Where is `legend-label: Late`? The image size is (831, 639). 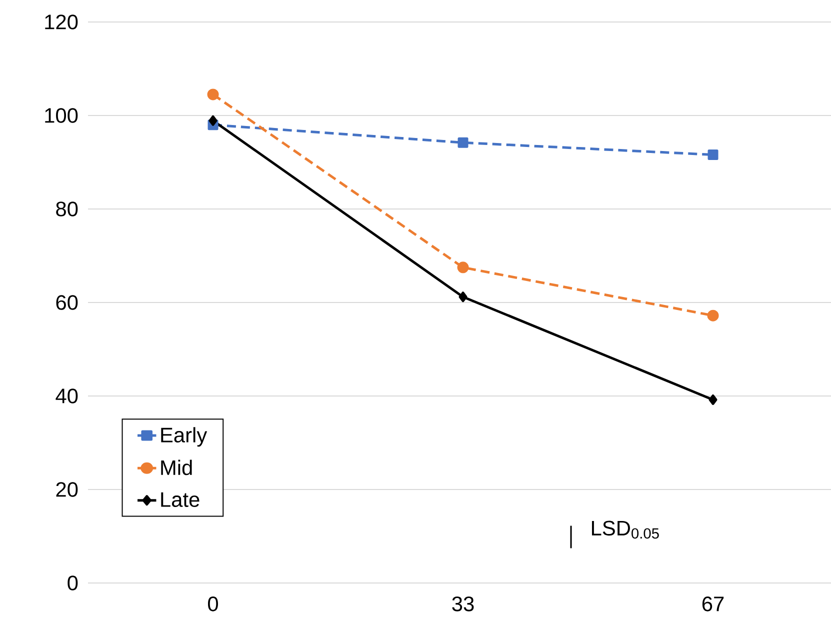
legend-label: Late is located at coordinates (180, 500).